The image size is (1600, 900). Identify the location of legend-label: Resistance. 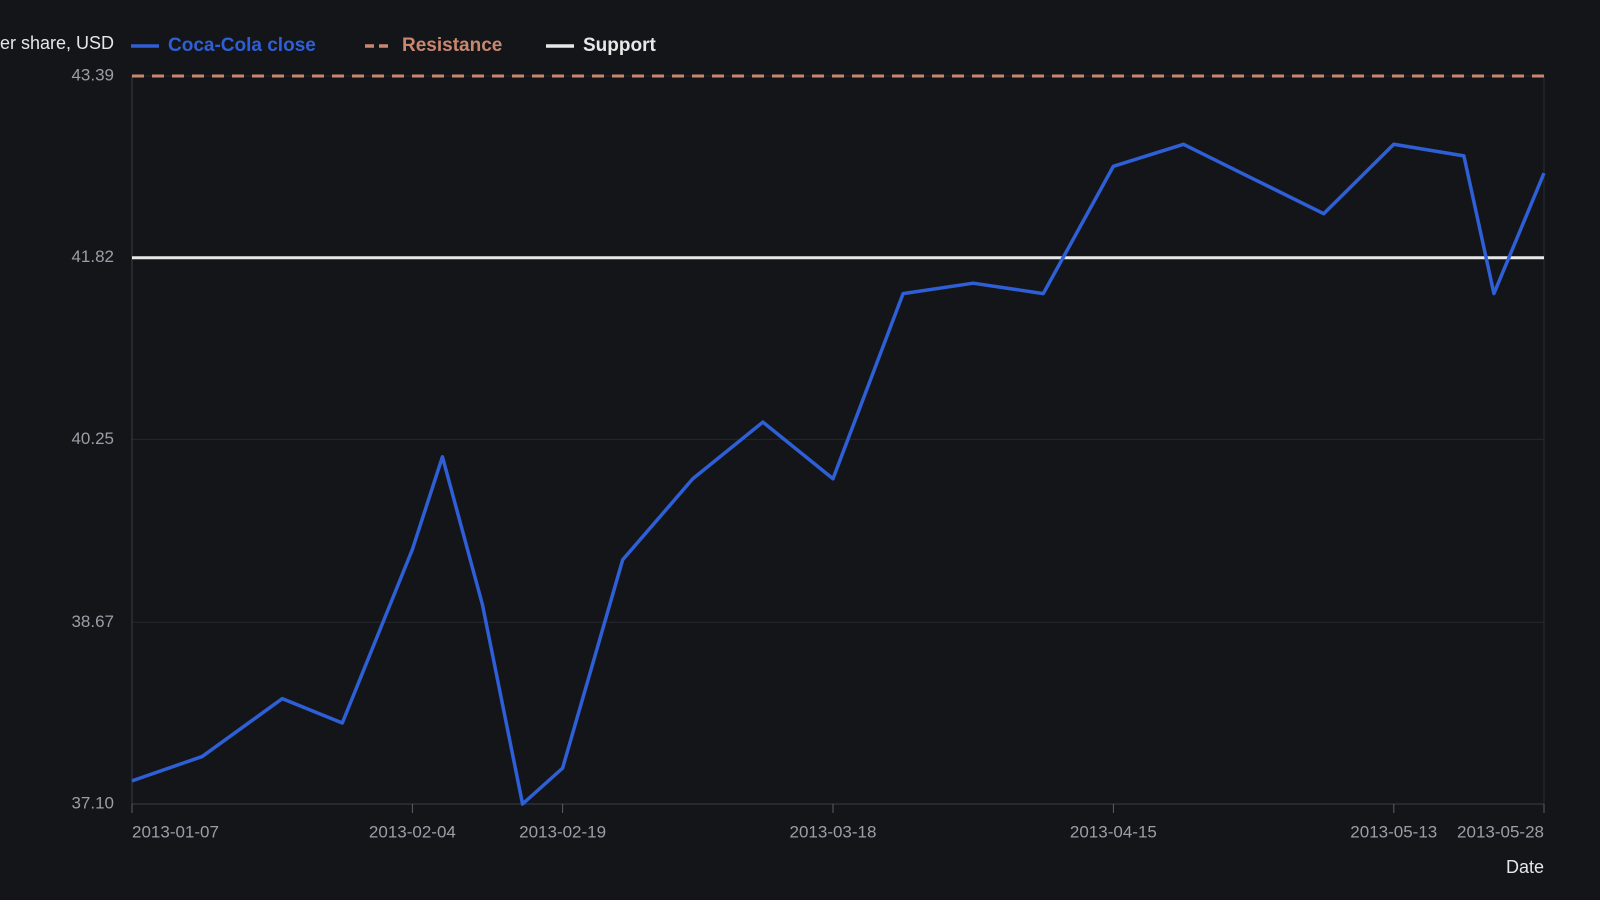
(452, 45).